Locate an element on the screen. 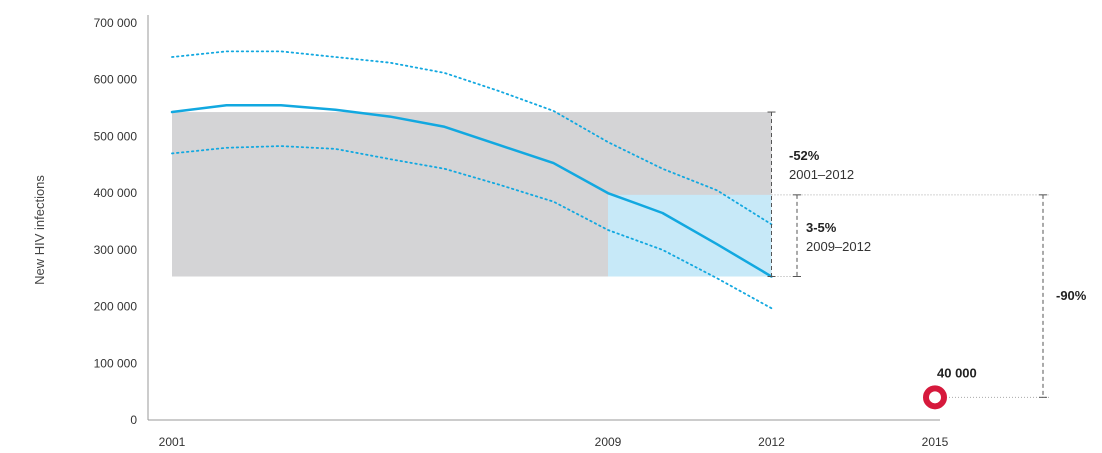 Image resolution: width=1102 pixels, height=453 pixels. y-tick-label: 600 000 is located at coordinates (116, 80).